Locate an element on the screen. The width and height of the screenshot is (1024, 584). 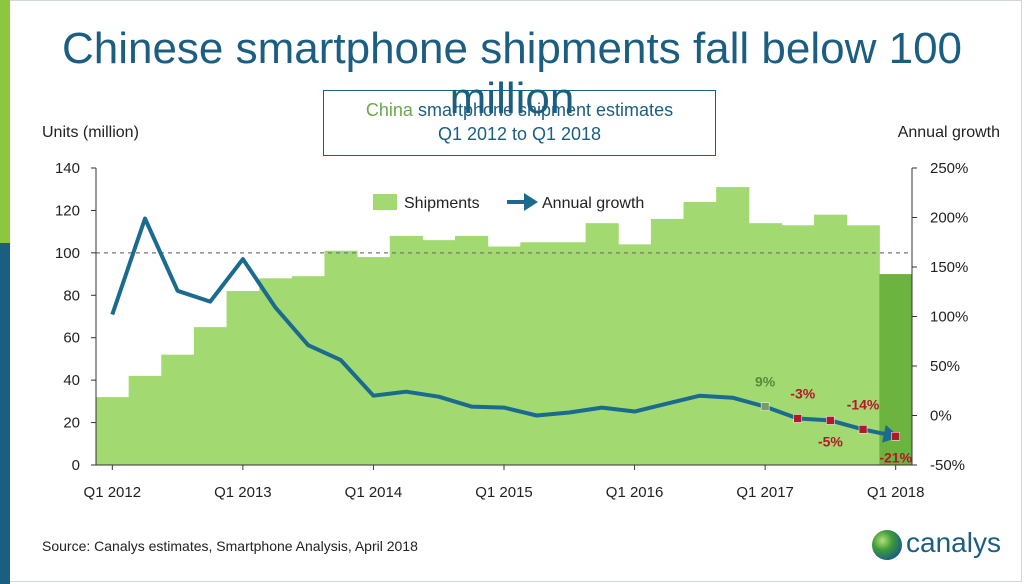
subtitle-line-2: Q1 2012 to Q1 2018 is located at coordinates (519, 134).